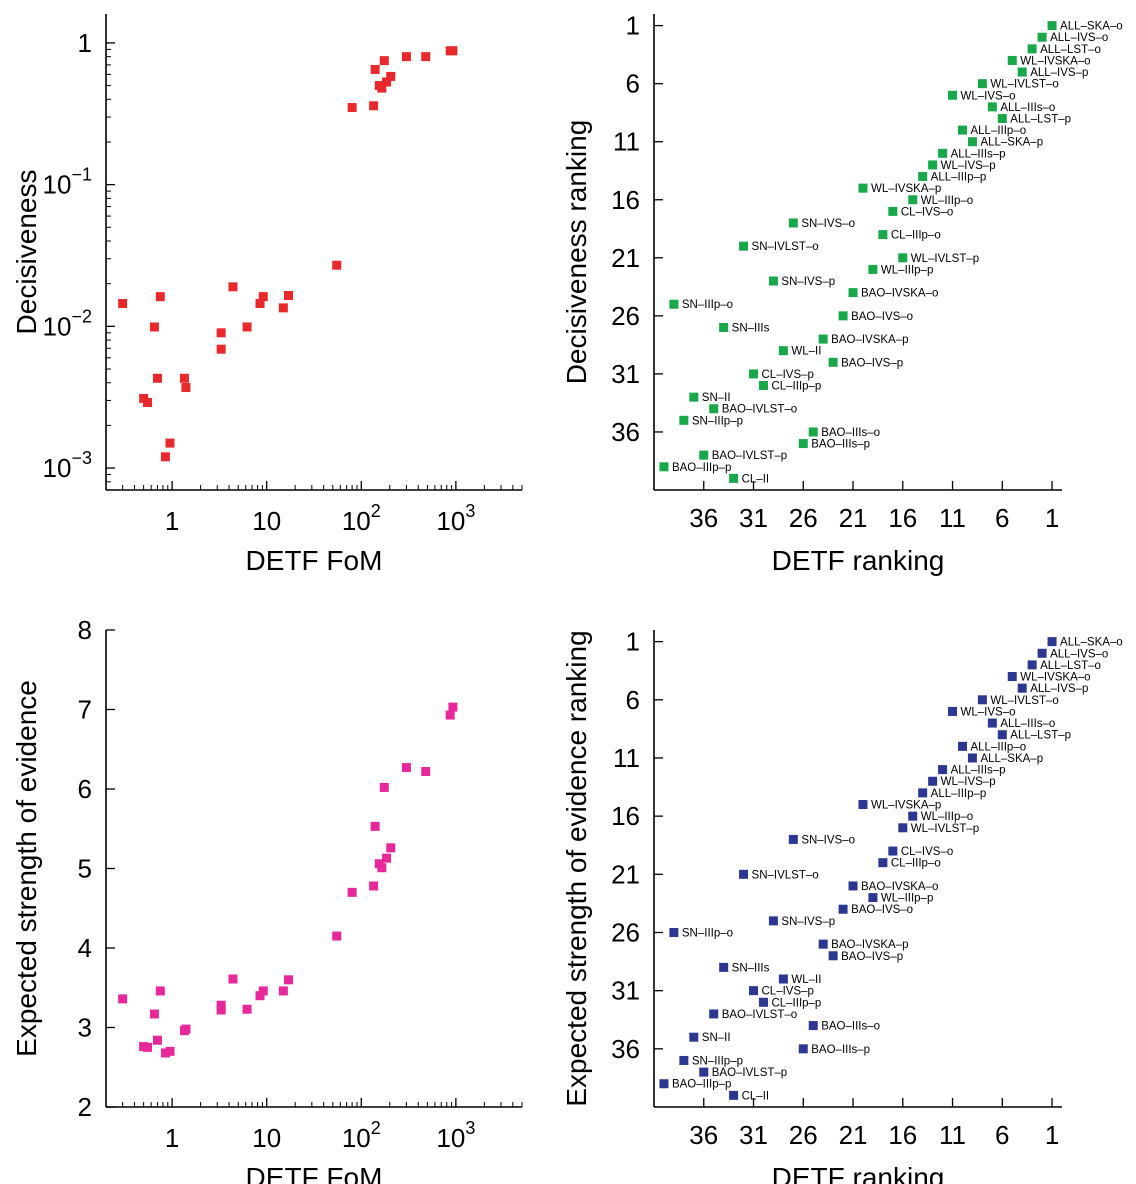 The height and width of the screenshot is (1184, 1136). What do you see at coordinates (85, 43) in the screenshot?
I see `y-tick-label-base: 1` at bounding box center [85, 43].